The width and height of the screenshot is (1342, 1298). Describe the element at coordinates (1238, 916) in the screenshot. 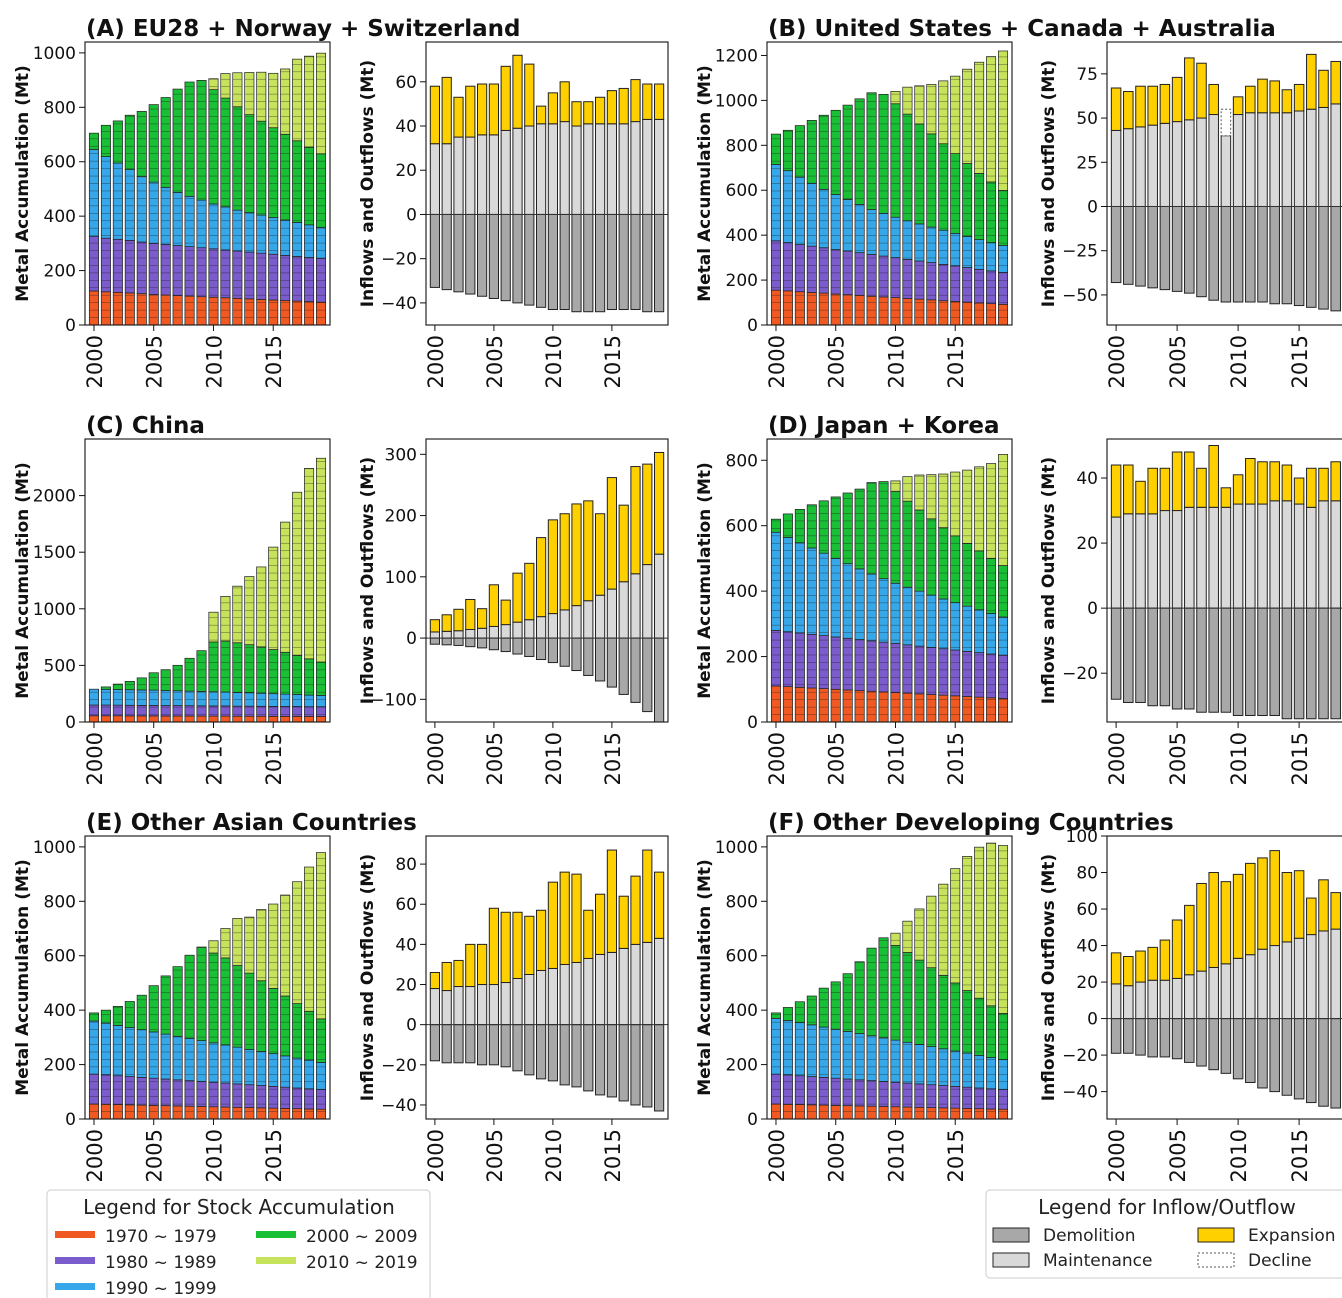

I see `bar-expansion-2010` at that location.